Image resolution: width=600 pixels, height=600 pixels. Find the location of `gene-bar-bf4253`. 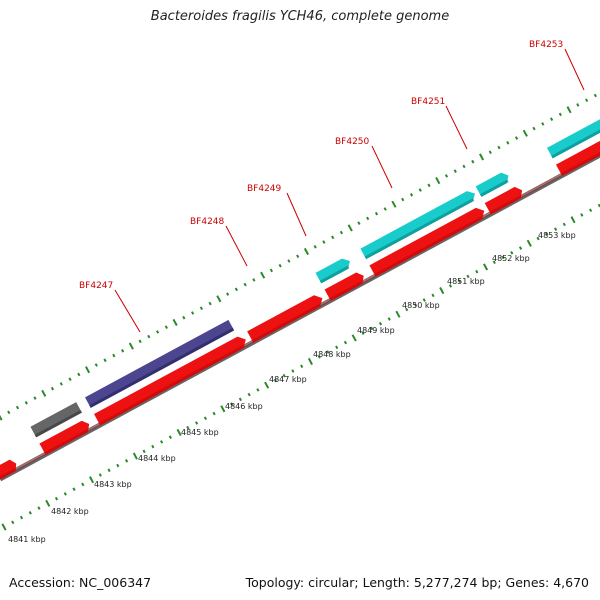

gene-bar-bf4253 is located at coordinates (573, 131).